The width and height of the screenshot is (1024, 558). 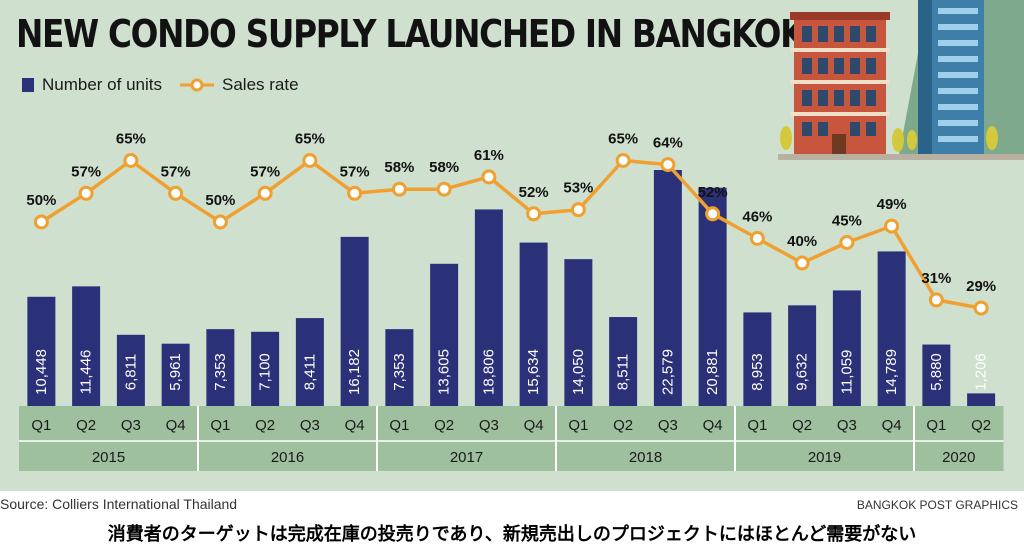 I want to click on bar-value-label: 8,511, so click(x=623, y=372).